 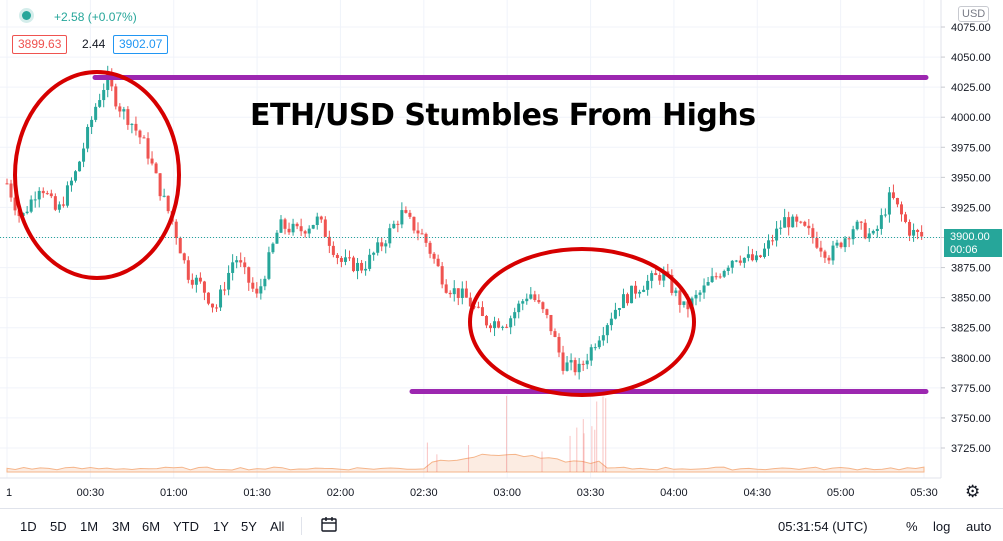 I want to click on price-tick-label: 3800.00, so click(x=971, y=359).